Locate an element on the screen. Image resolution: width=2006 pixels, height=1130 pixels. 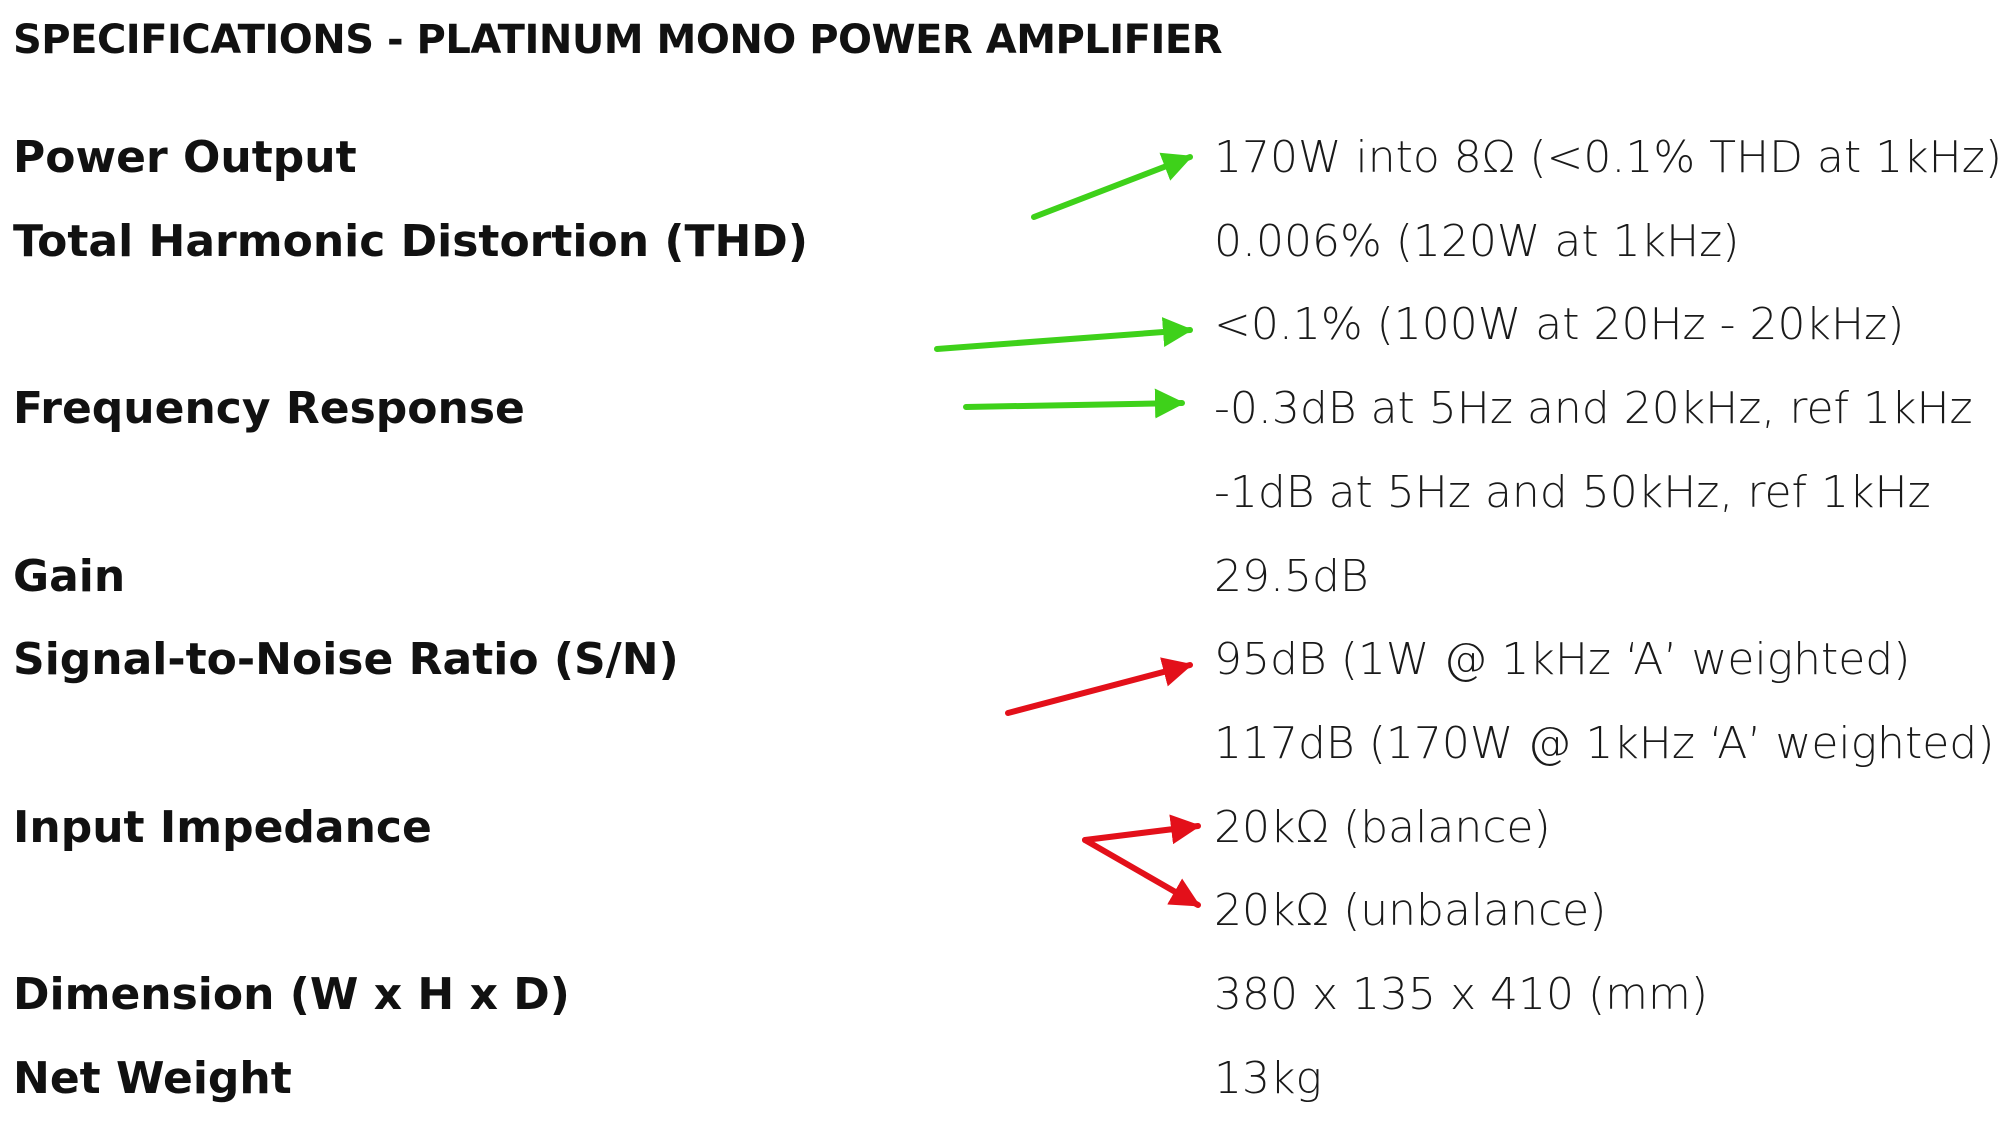
spec-value: 117dB (170W @ 1kHz ‘A’ weighted) is located at coordinates (1604, 743).